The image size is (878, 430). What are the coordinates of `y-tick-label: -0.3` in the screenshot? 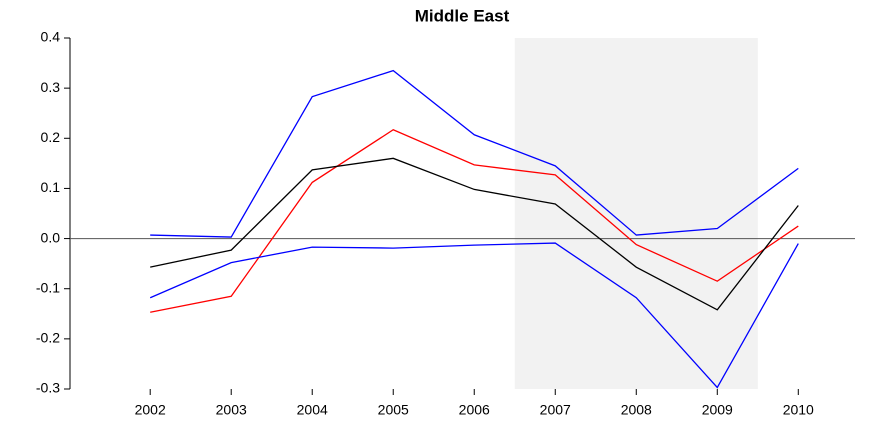 It's located at (48, 388).